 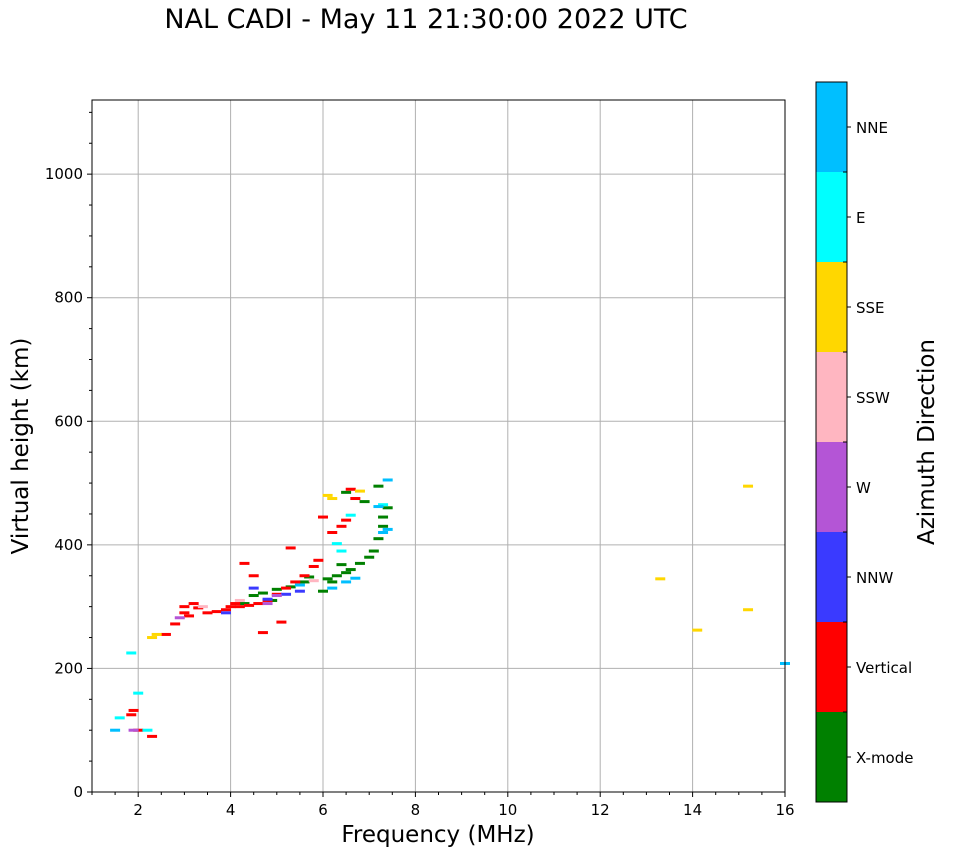 I want to click on y-tick-label: 600, so click(x=68, y=421).